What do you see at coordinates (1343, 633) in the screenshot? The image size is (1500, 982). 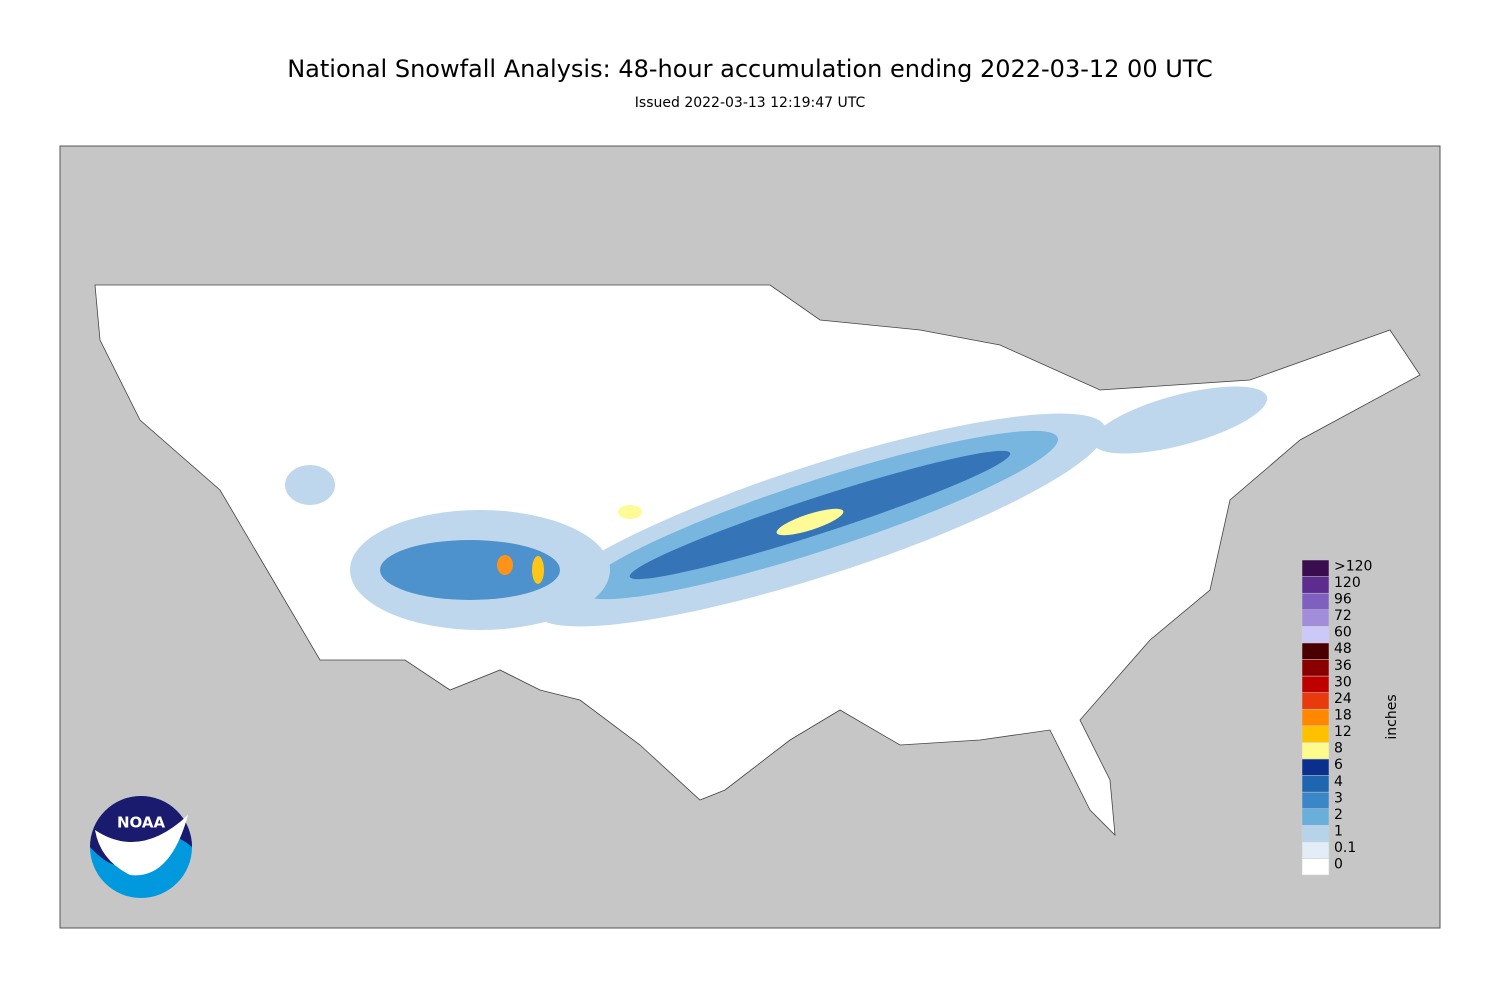 I see `legend-label: 60` at bounding box center [1343, 633].